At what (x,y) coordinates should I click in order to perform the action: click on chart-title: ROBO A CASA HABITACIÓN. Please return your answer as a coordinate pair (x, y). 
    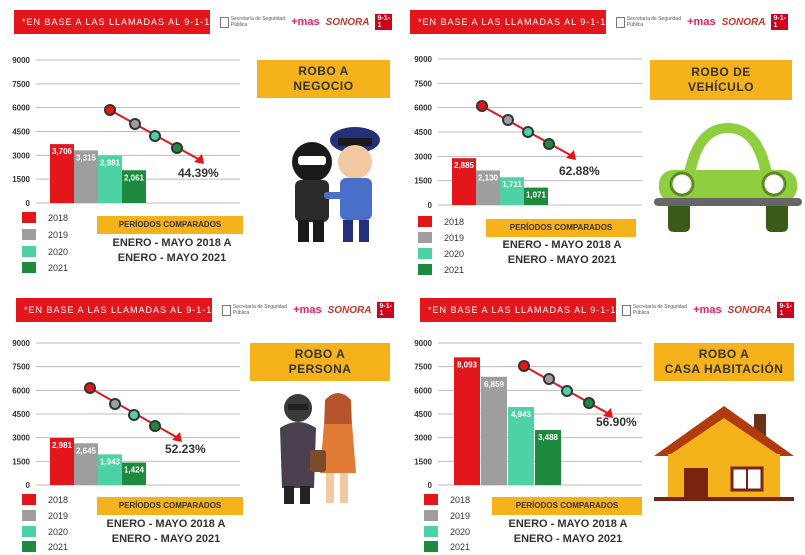
    Looking at the image, I should click on (724, 362).